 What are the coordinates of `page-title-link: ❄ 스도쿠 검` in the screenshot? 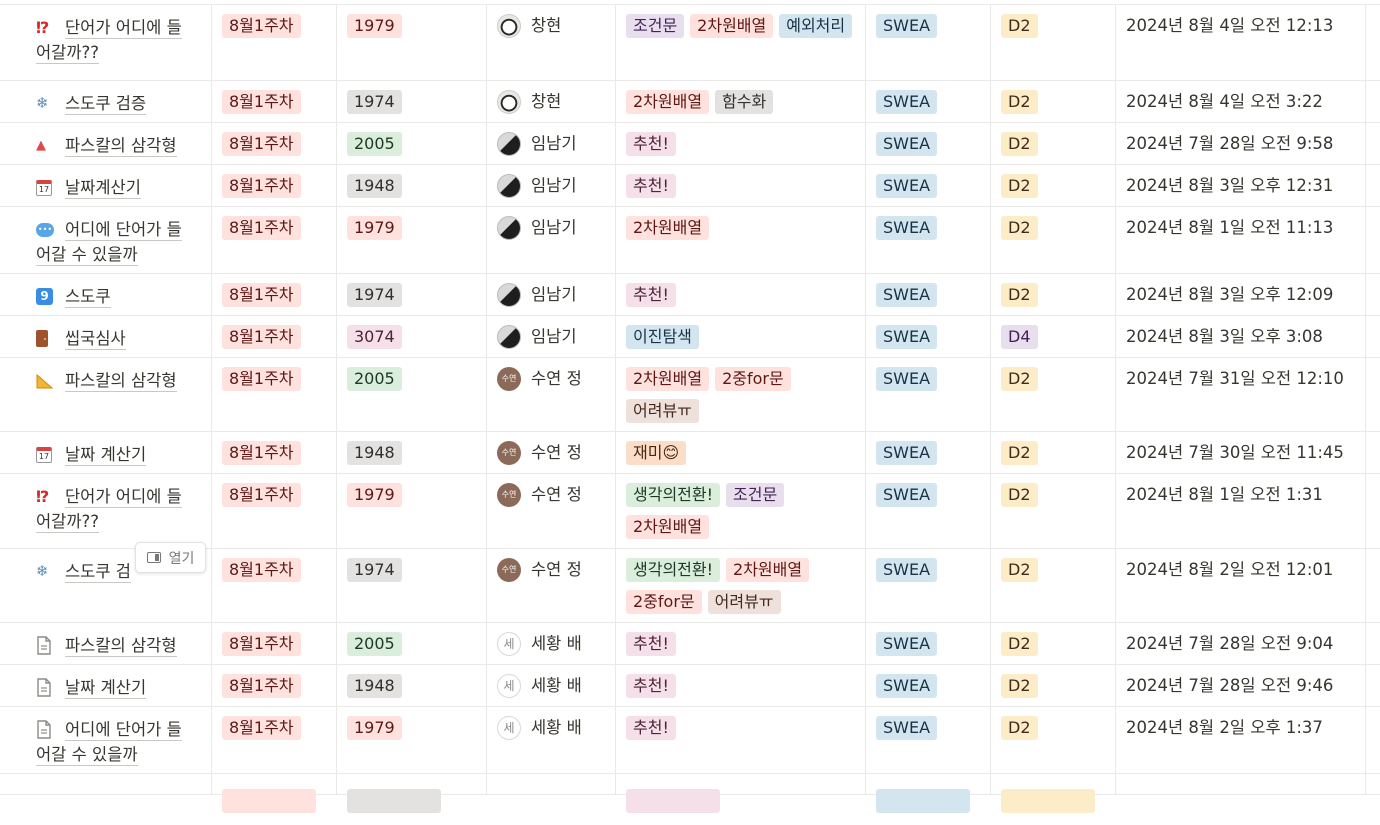 It's located at (121, 571).